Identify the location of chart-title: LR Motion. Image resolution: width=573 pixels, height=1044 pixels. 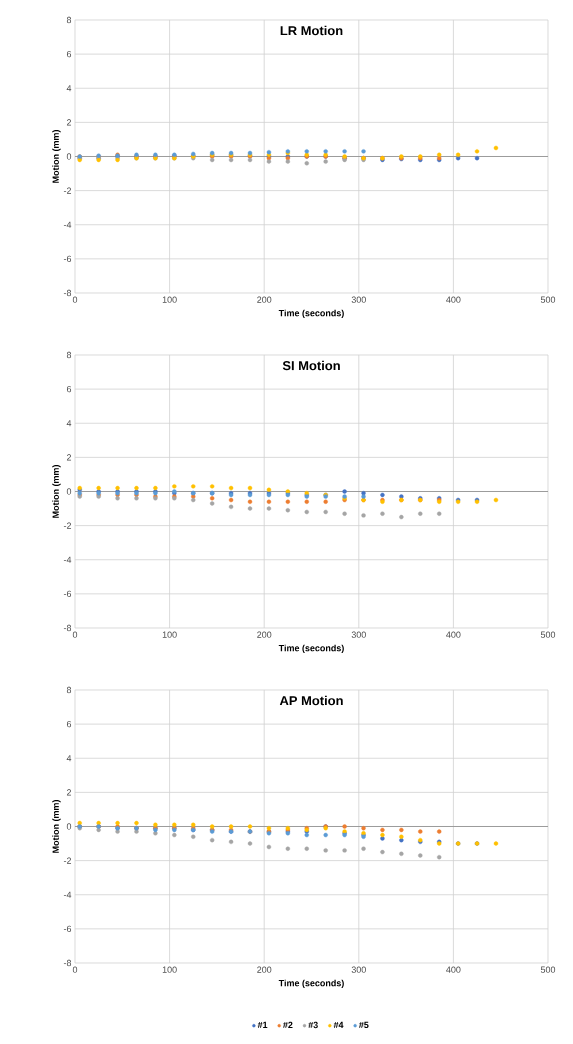
(311, 30).